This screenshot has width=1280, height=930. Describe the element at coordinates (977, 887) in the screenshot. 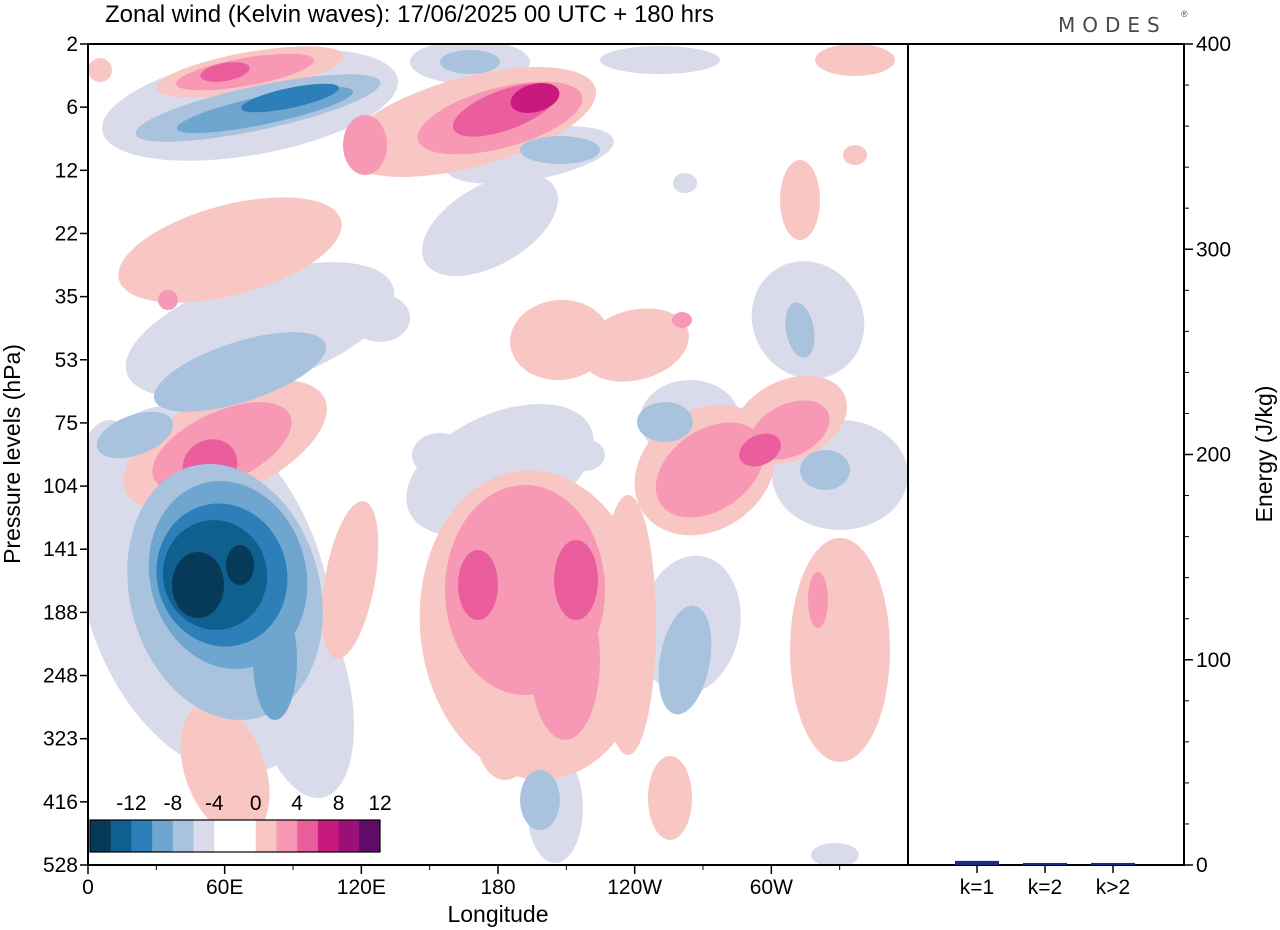

I see `energy-category-label: k=1` at that location.